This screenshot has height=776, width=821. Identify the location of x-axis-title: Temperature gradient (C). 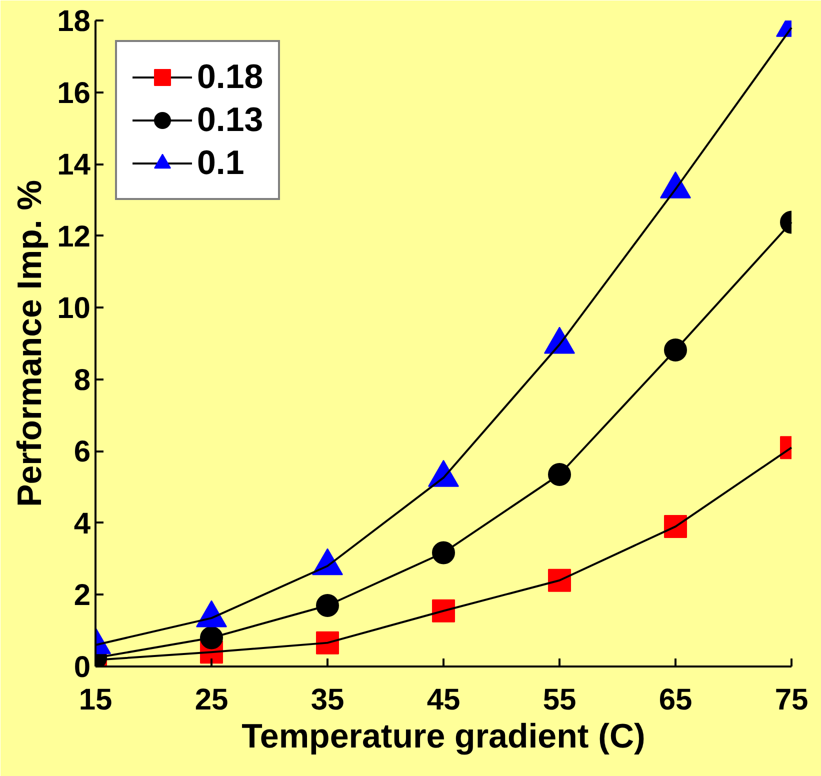
(444, 737).